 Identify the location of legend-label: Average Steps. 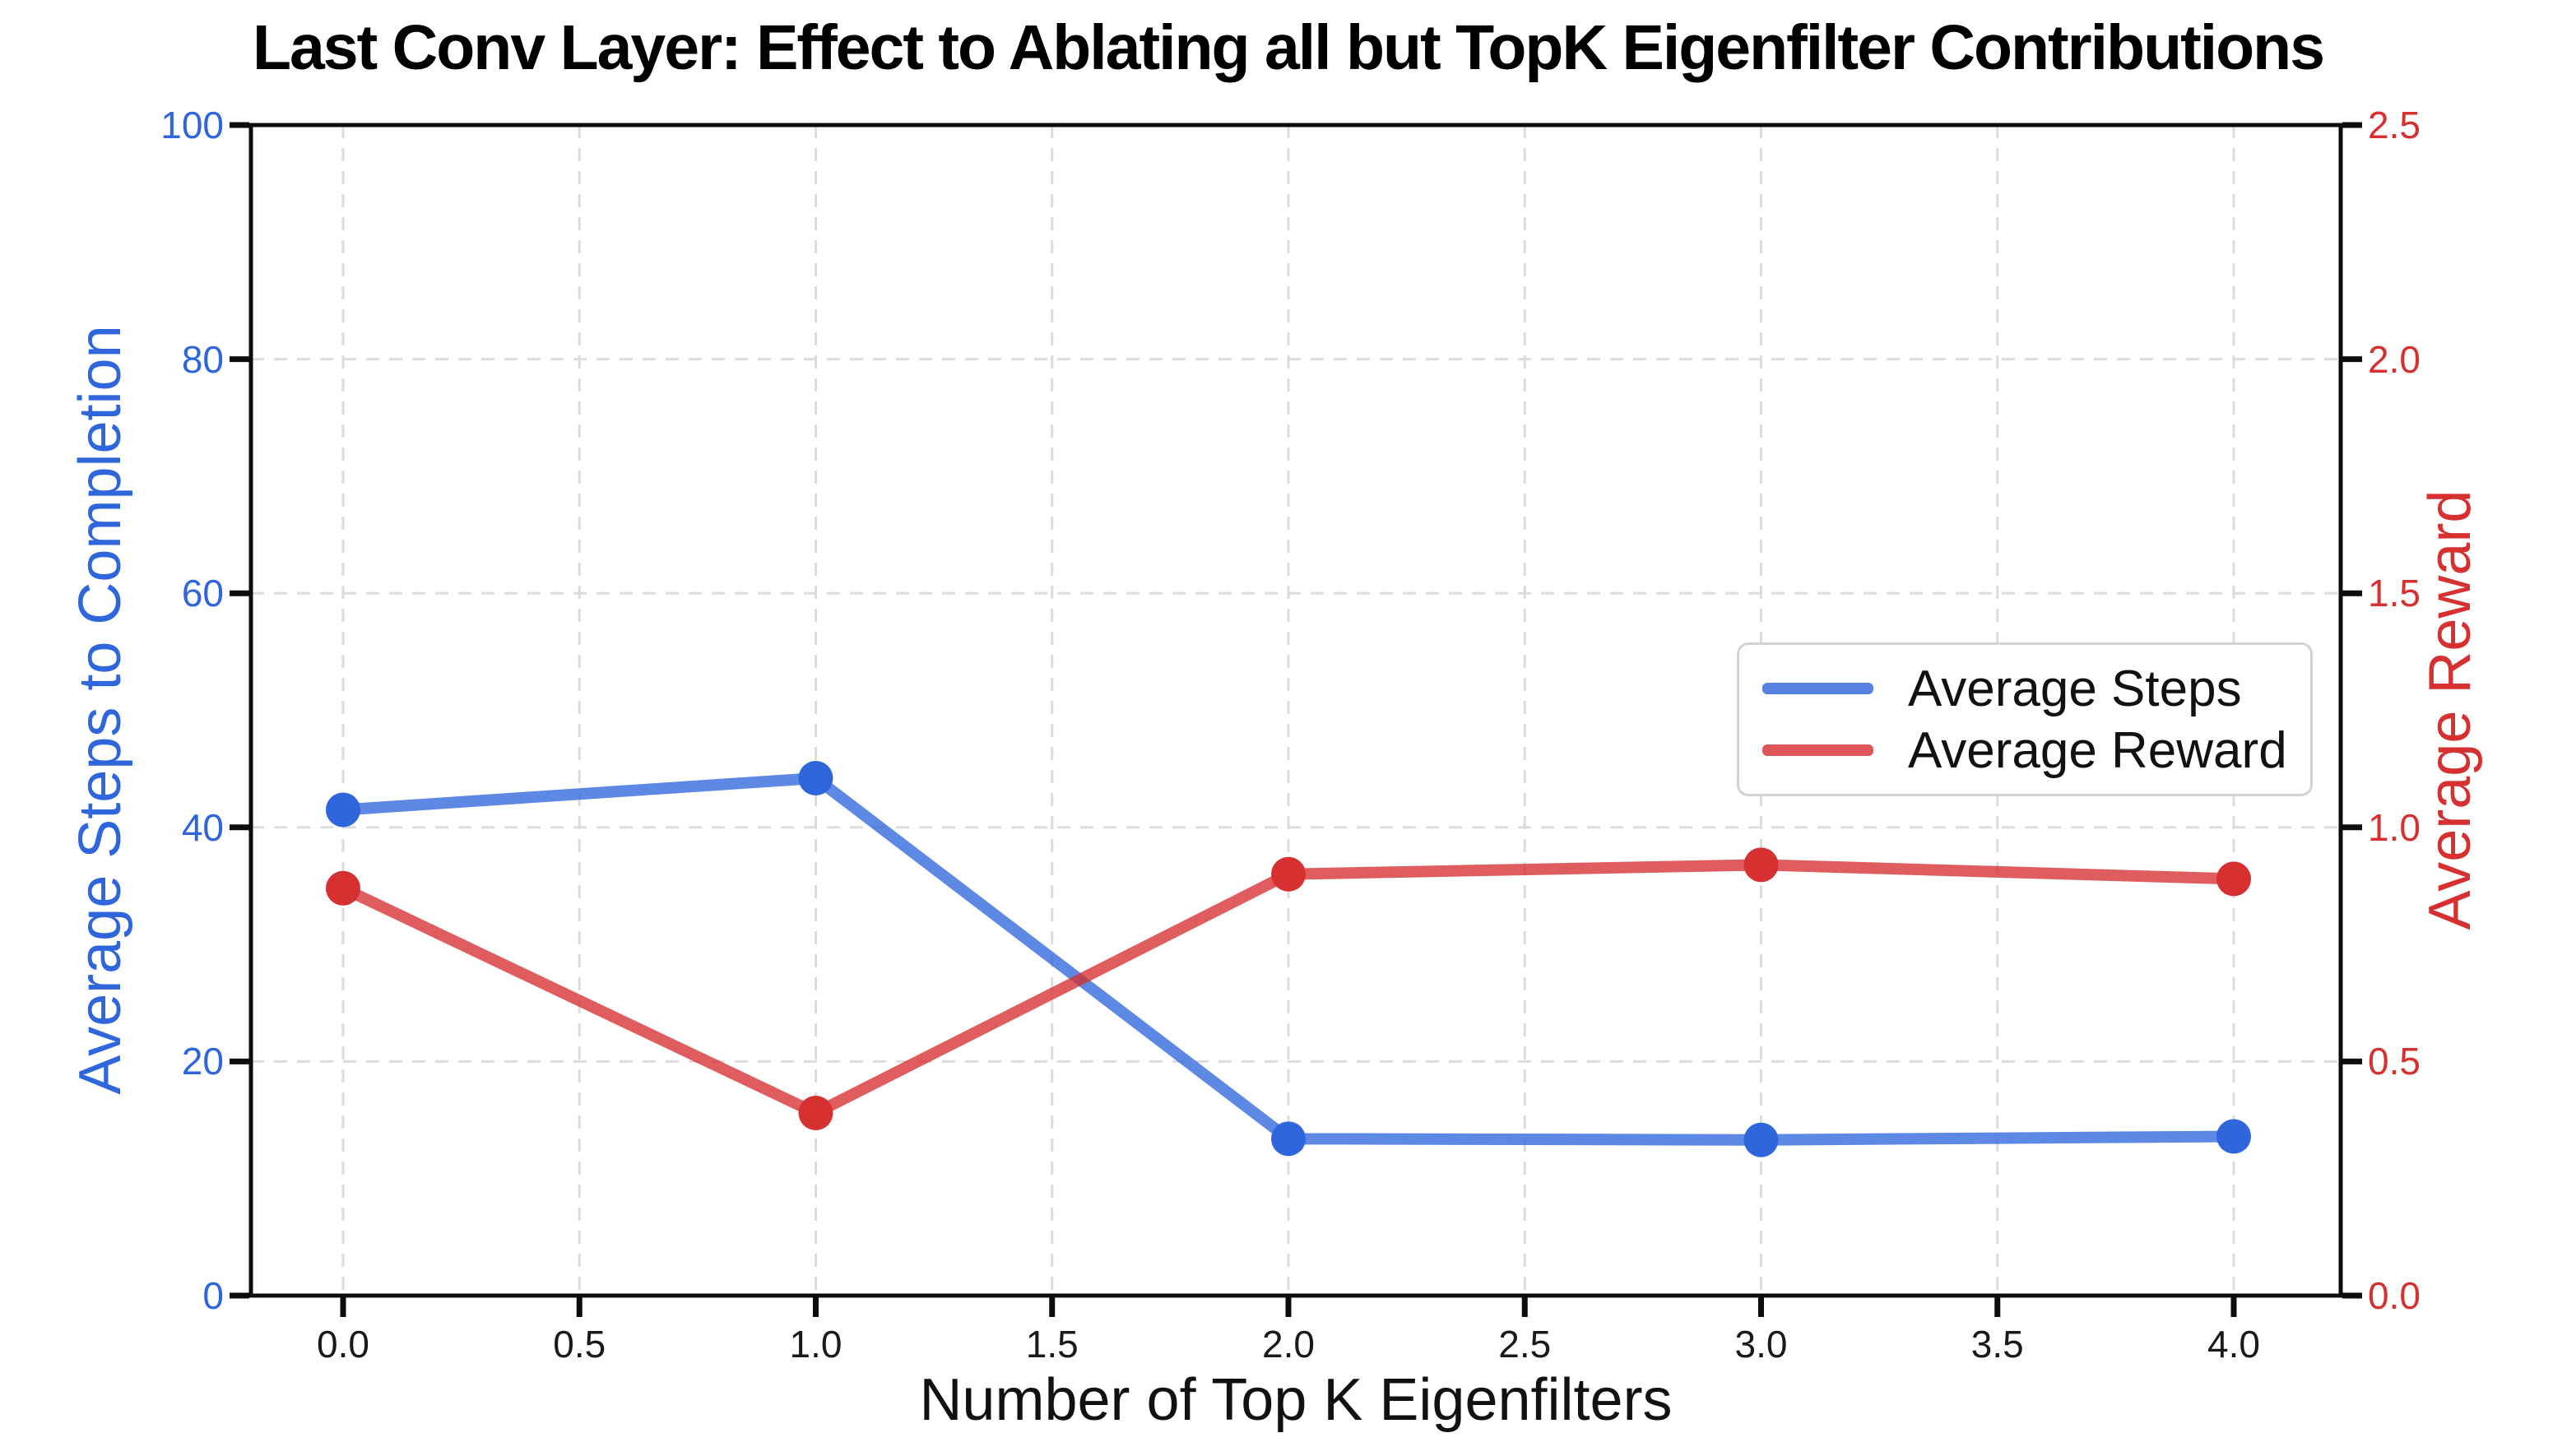
(2075, 688).